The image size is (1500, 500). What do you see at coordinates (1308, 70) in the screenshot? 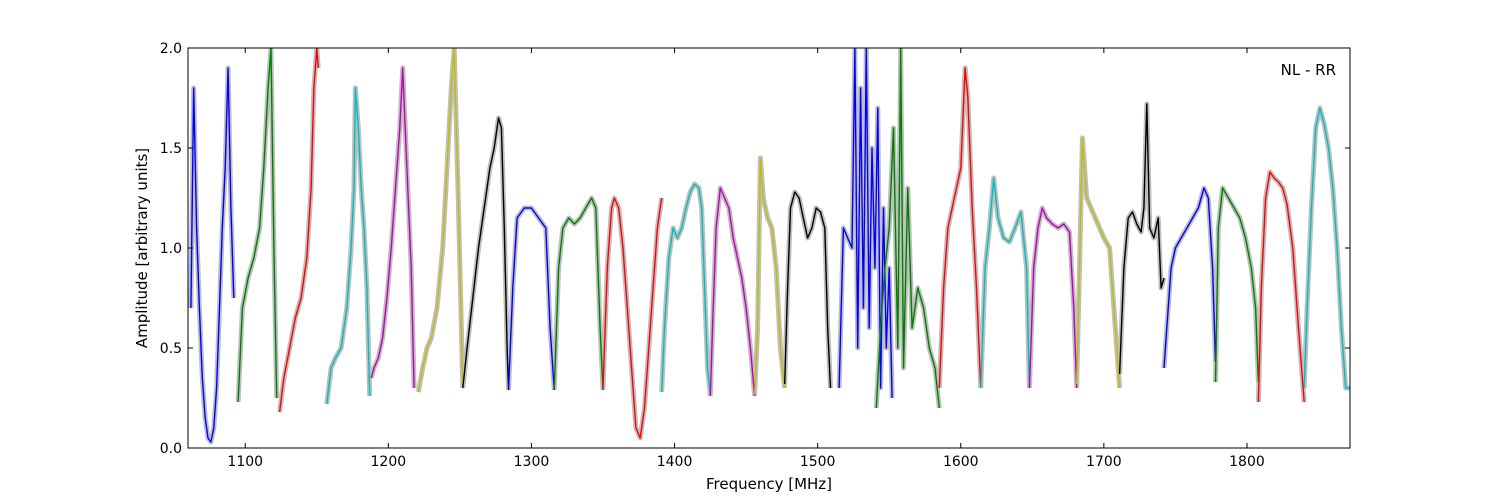
I see `corner-annotation: NL - RR` at bounding box center [1308, 70].